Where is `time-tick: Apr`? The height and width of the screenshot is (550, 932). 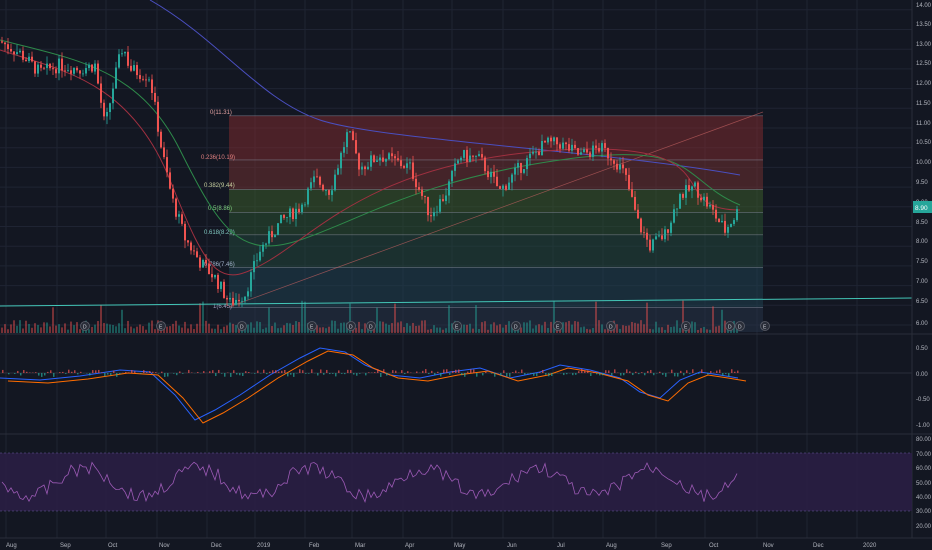 time-tick: Apr is located at coordinates (409, 546).